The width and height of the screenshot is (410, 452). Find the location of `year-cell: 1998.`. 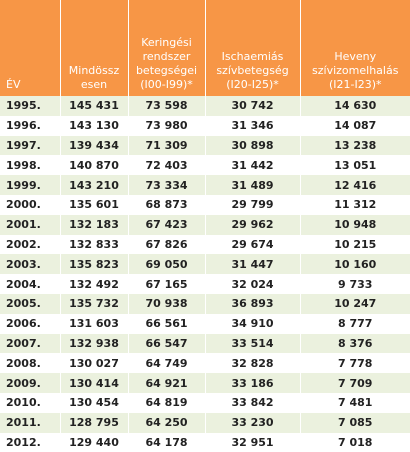

year-cell: 1998. is located at coordinates (23, 165).